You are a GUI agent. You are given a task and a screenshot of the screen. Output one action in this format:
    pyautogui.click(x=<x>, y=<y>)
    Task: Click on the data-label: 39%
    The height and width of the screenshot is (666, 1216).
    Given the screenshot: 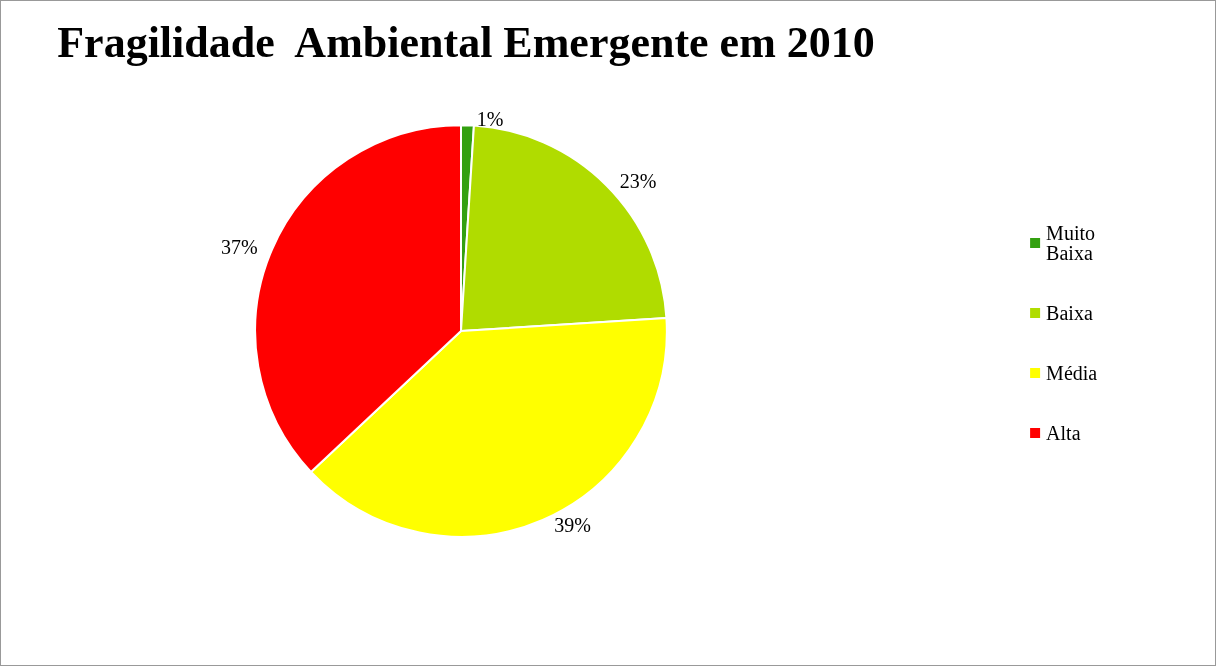 What is the action you would take?
    pyautogui.click(x=572, y=525)
    